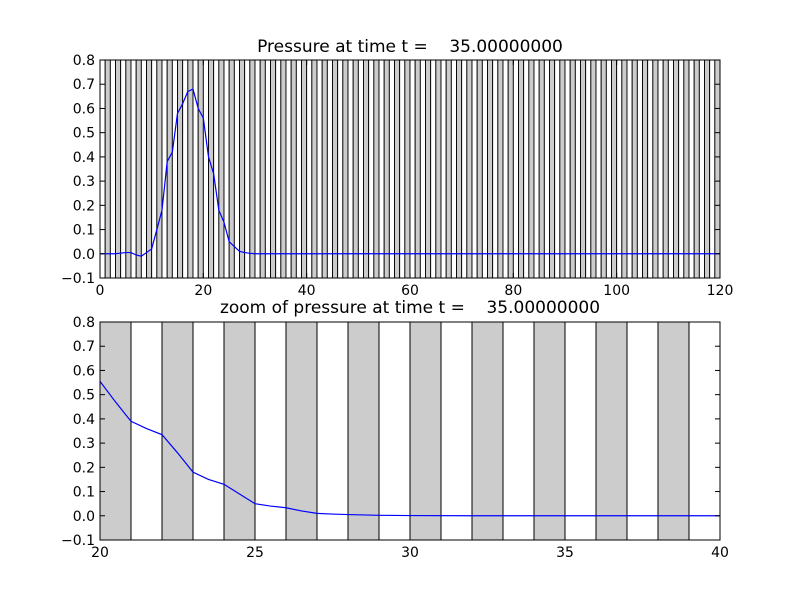 The image size is (800, 600). Describe the element at coordinates (84, 182) in the screenshot. I see `y-tick-label: 0.3` at that location.